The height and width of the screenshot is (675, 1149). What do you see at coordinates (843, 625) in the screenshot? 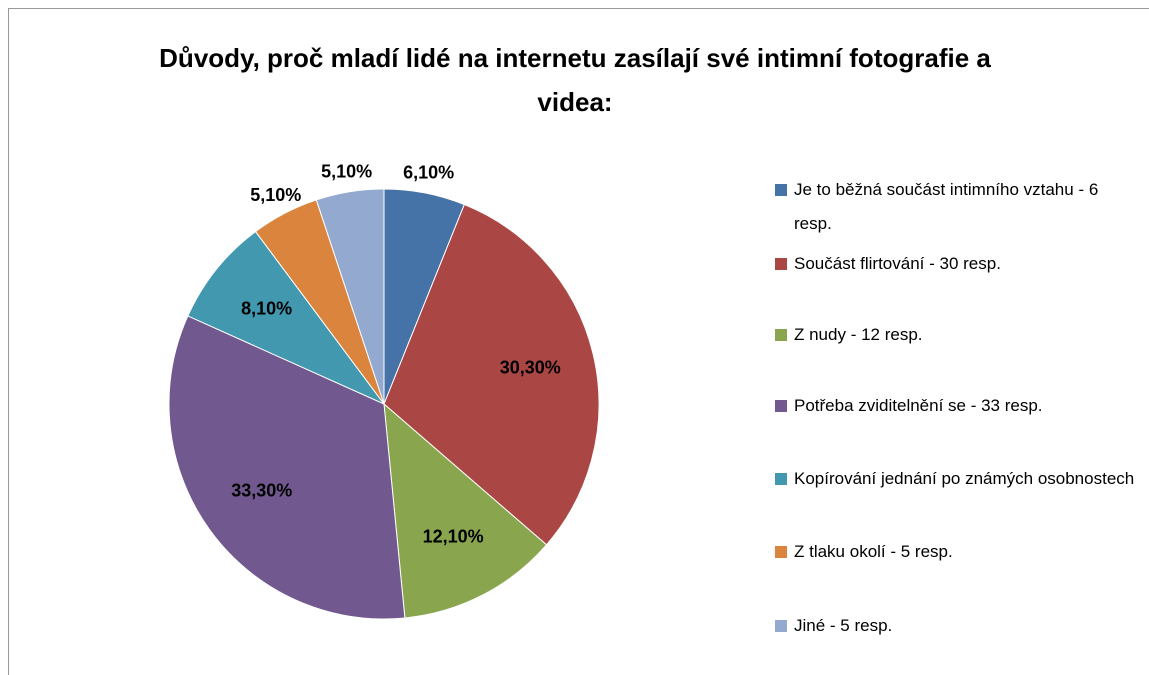
I see `legend-label: Jiné - 5 resp.` at bounding box center [843, 625].